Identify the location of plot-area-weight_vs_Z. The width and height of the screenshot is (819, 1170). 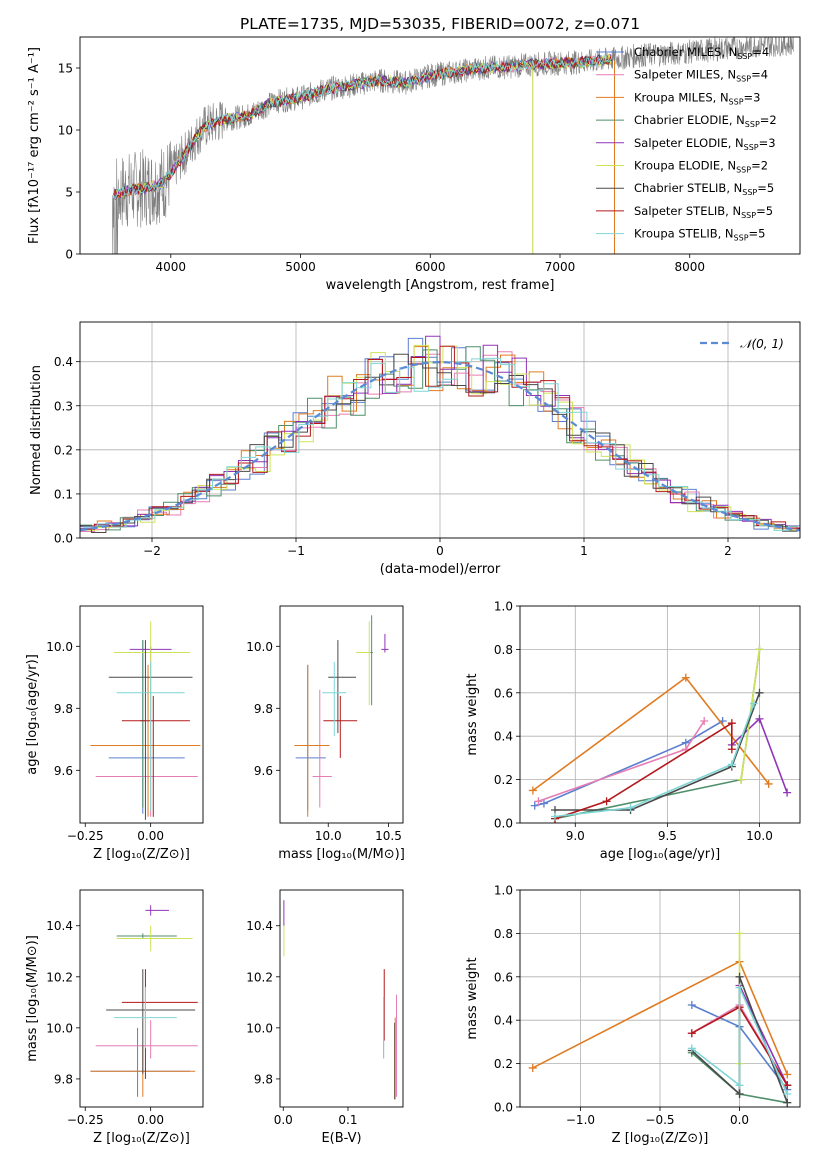
(660, 998).